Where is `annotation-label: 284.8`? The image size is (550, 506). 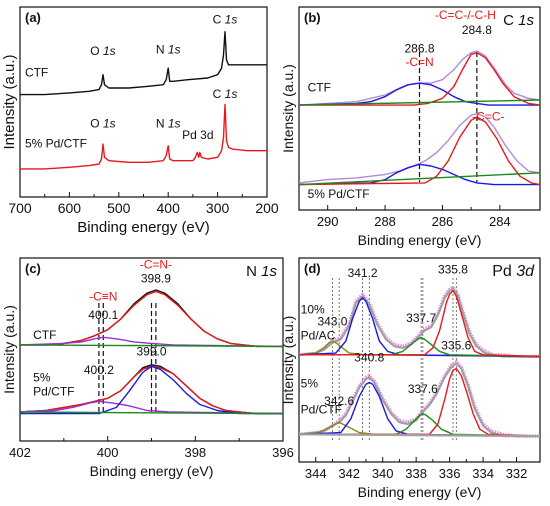 annotation-label: 284.8 is located at coordinates (477, 30).